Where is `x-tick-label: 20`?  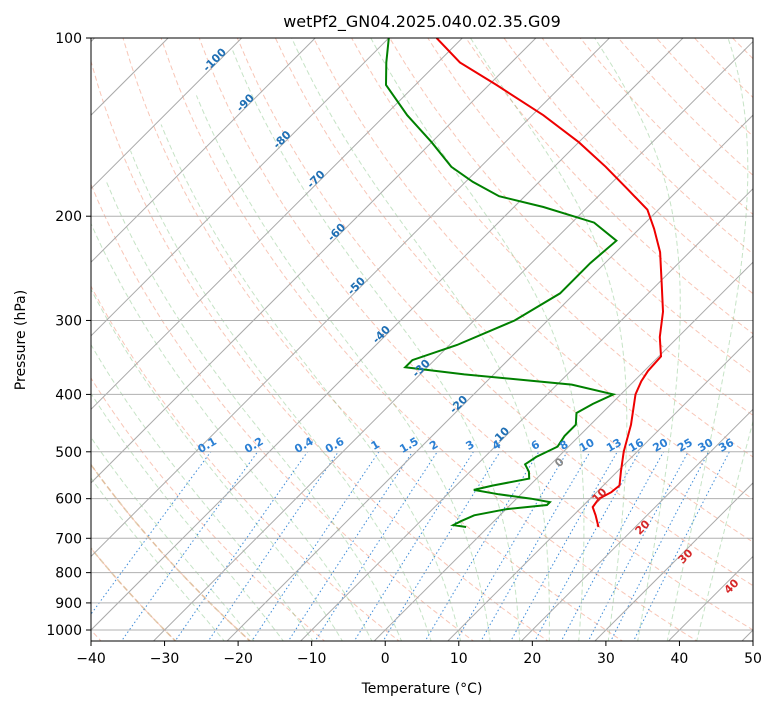
x-tick-label: 20 is located at coordinates (532, 659).